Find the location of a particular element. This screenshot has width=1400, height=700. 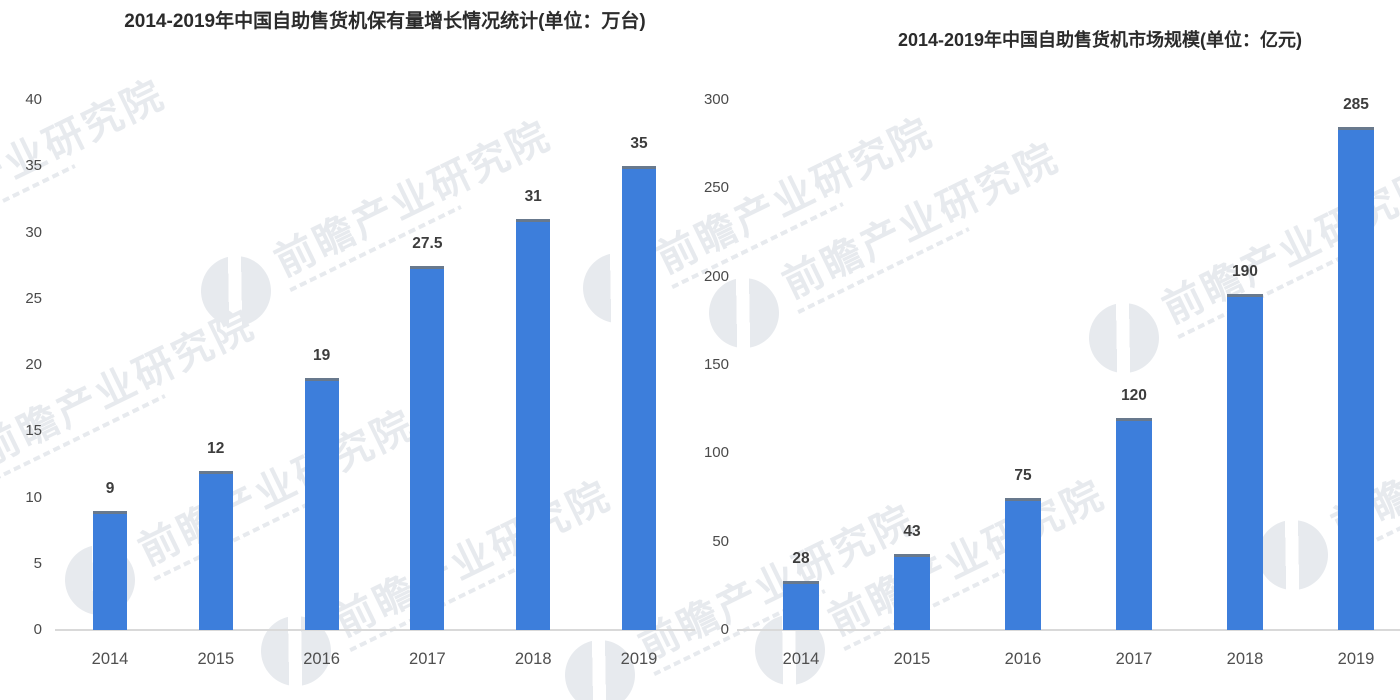

bar-value-label: 43 is located at coordinates (912, 532).